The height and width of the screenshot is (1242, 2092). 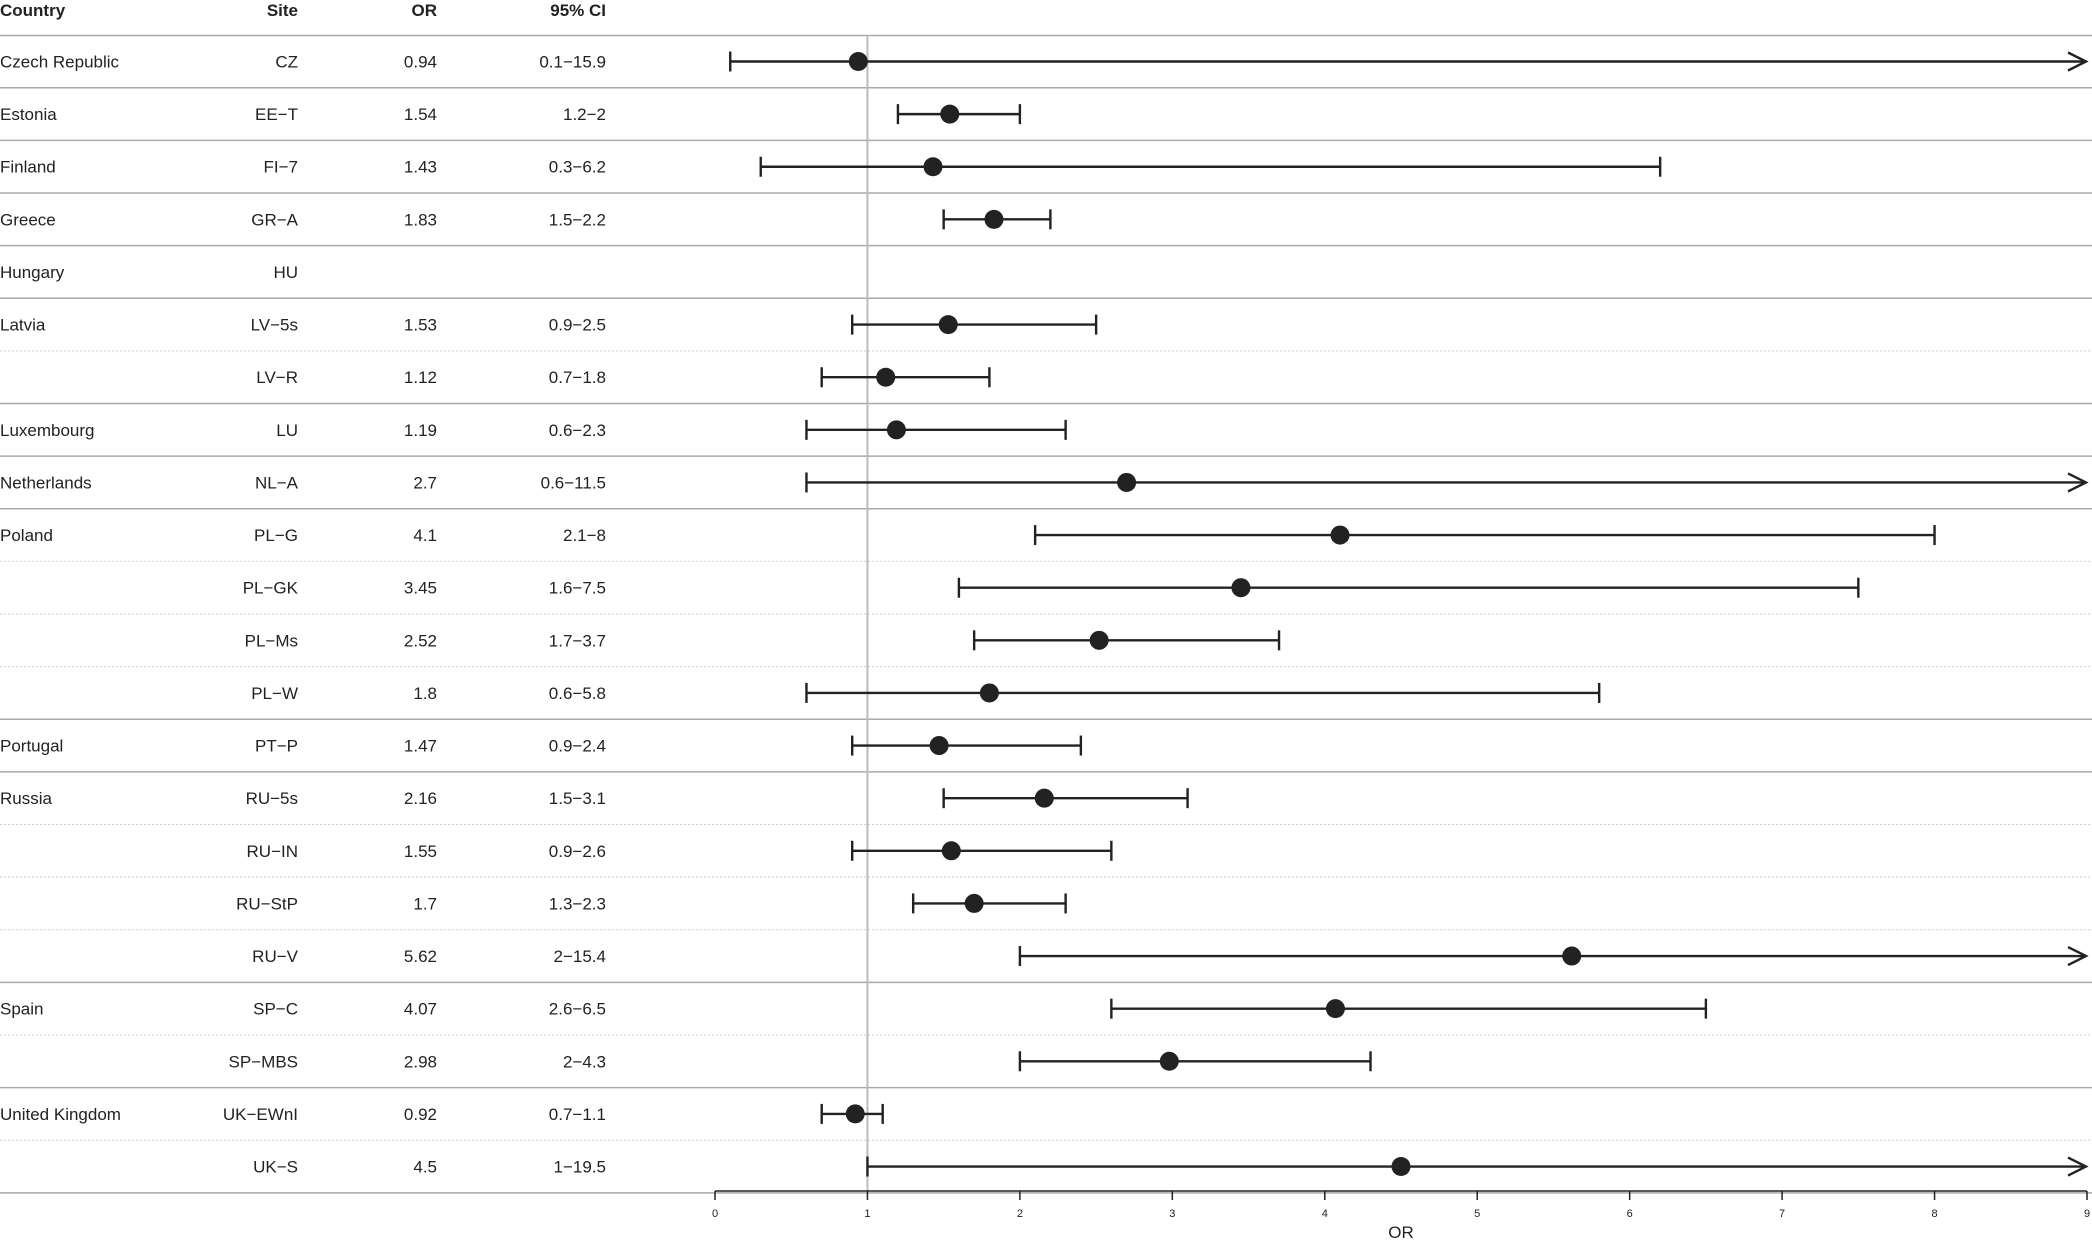 I want to click on or-value: 1.47, so click(x=420, y=746).